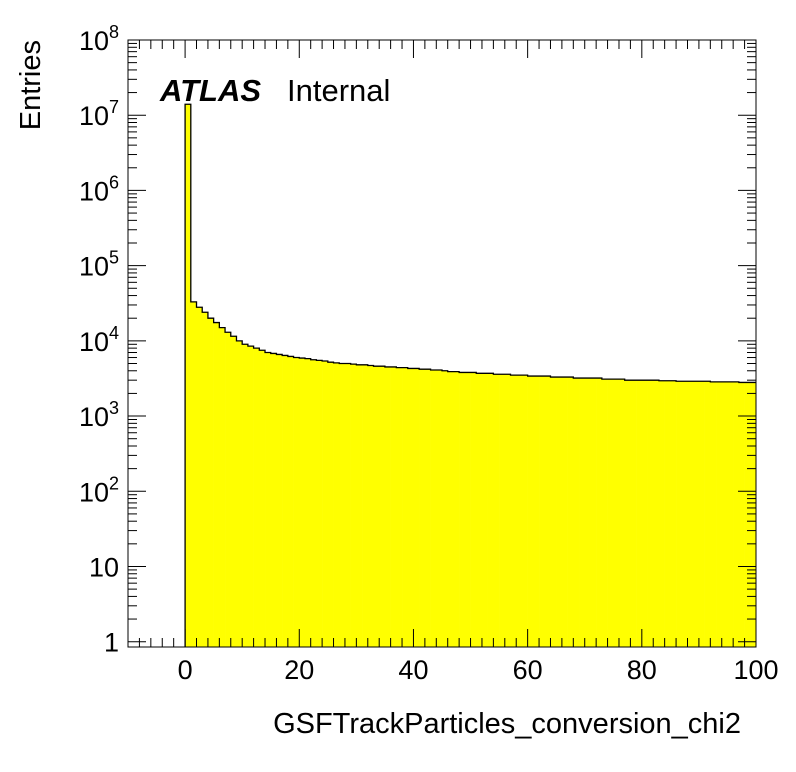  I want to click on x-tick-label: 60, so click(528, 670).